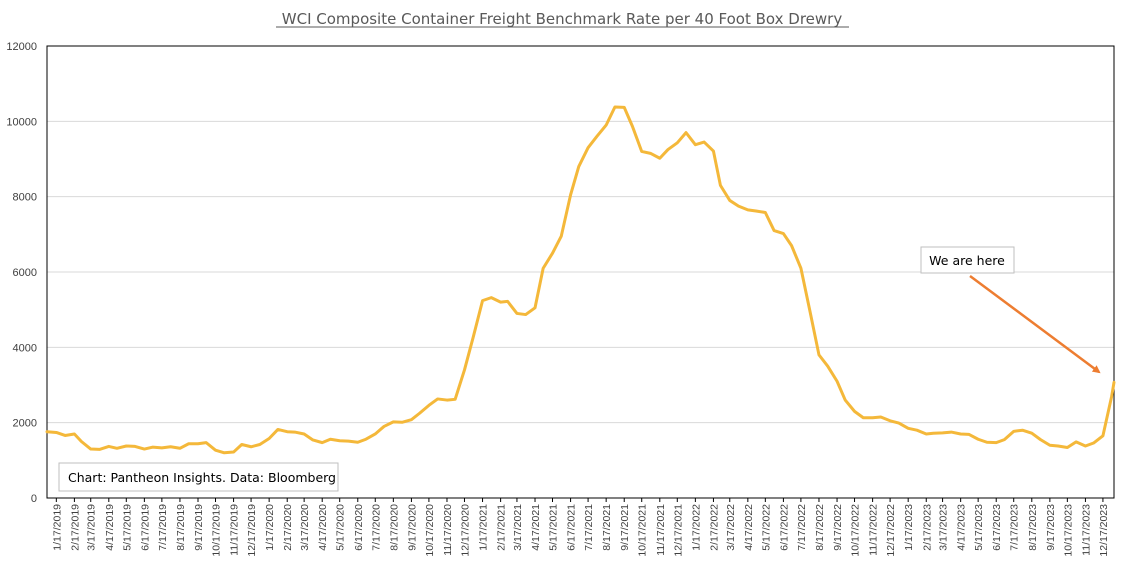  Describe the element at coordinates (661, 530) in the screenshot. I see `x-tick-label: 11/17/2021` at that location.